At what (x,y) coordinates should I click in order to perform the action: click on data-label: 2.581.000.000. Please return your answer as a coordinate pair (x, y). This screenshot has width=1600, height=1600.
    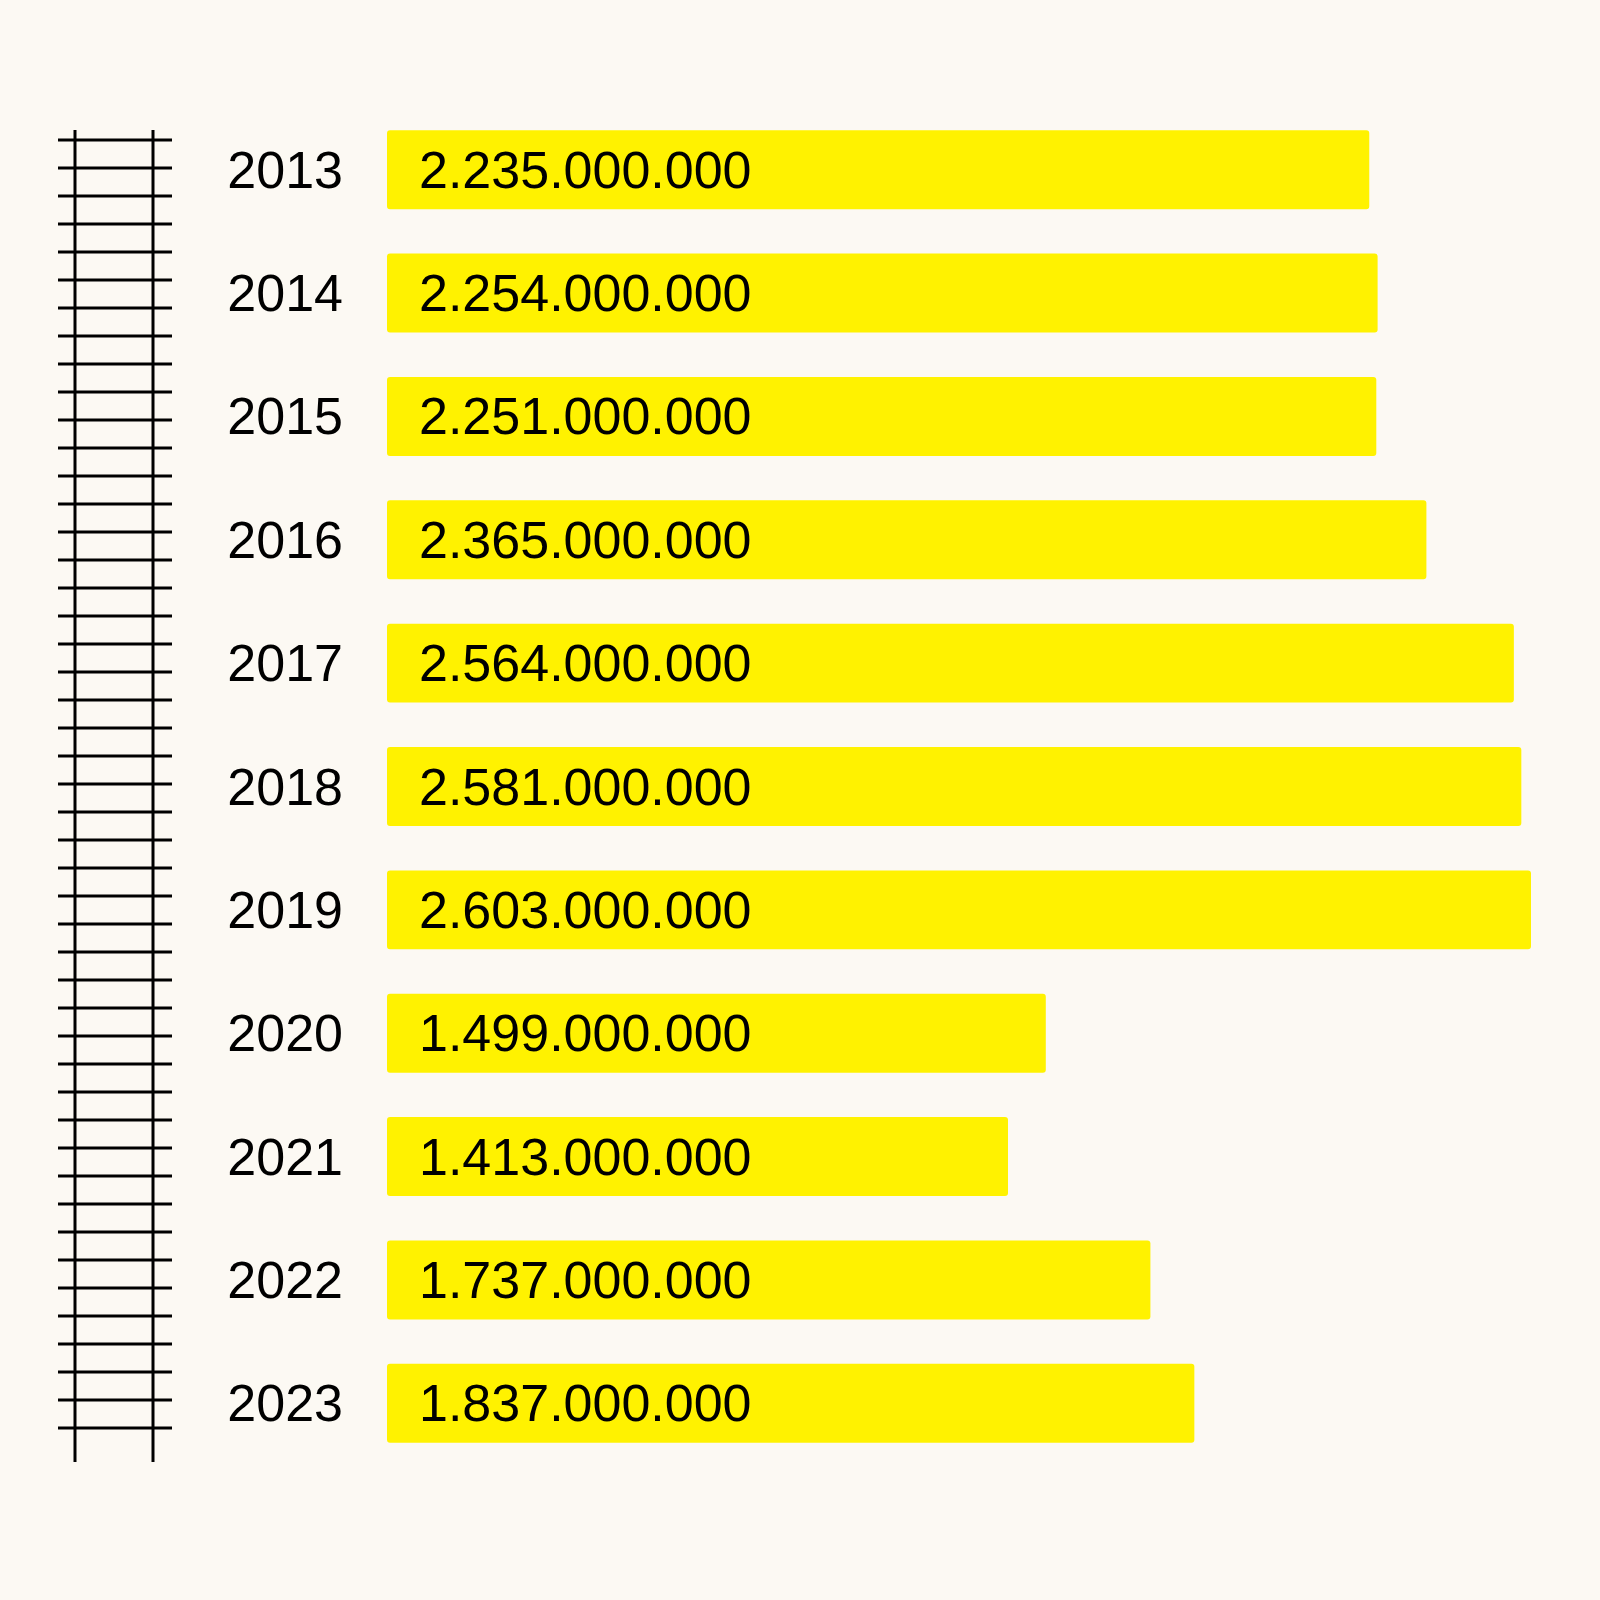
    Looking at the image, I should click on (585, 786).